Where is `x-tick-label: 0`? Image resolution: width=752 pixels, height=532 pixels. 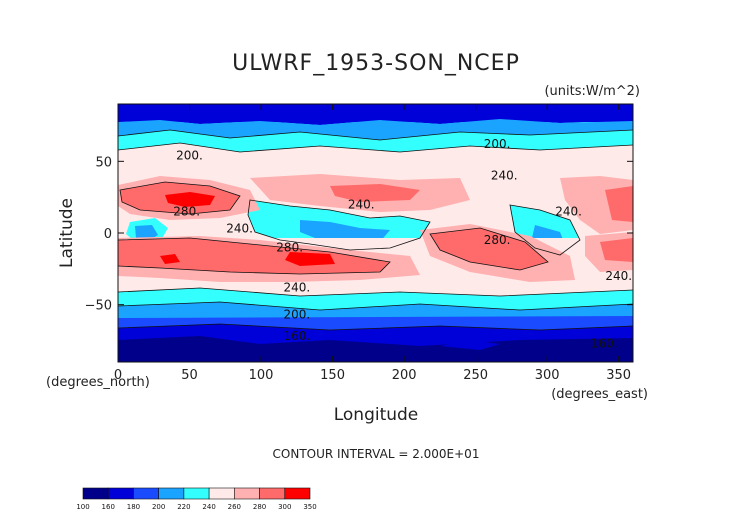
x-tick-label: 0 is located at coordinates (118, 375).